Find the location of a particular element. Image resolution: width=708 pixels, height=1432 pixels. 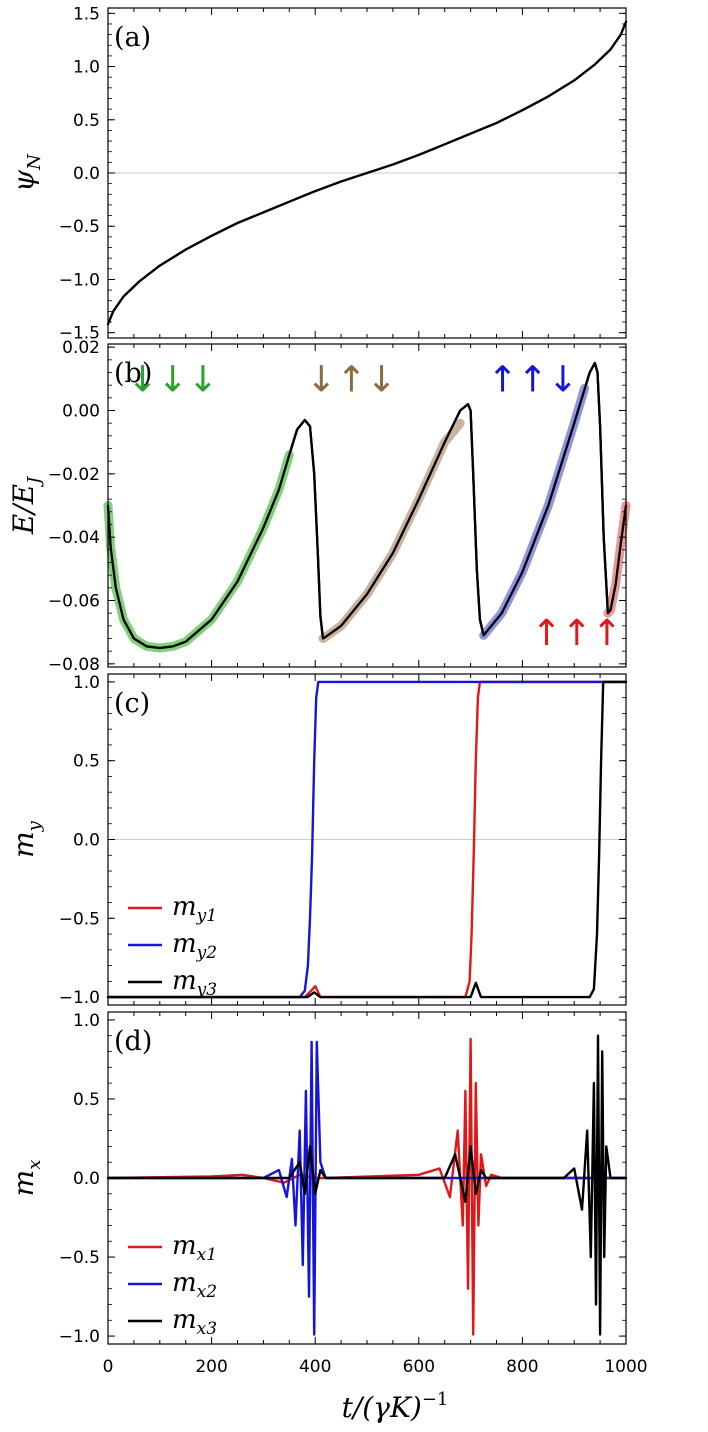

x-tick-label: 800 is located at coordinates (522, 1367).